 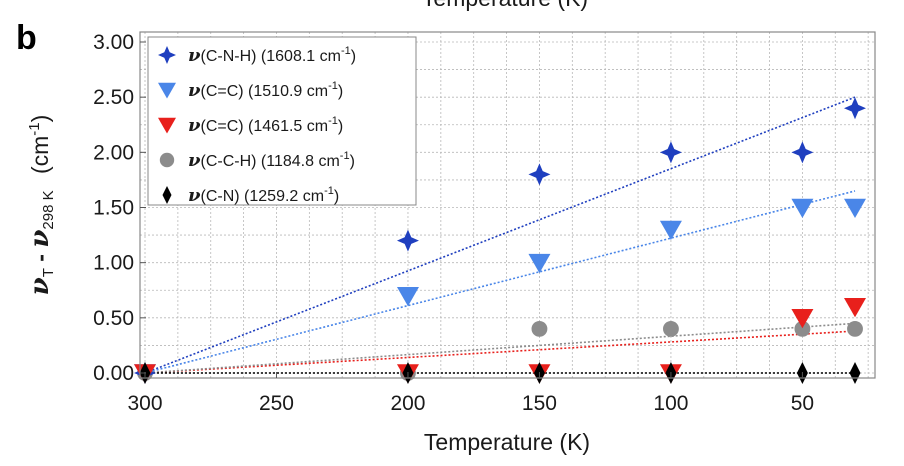 I want to click on y-axis-title: νT - ν298 K (cm-1), so click(x=41, y=205).